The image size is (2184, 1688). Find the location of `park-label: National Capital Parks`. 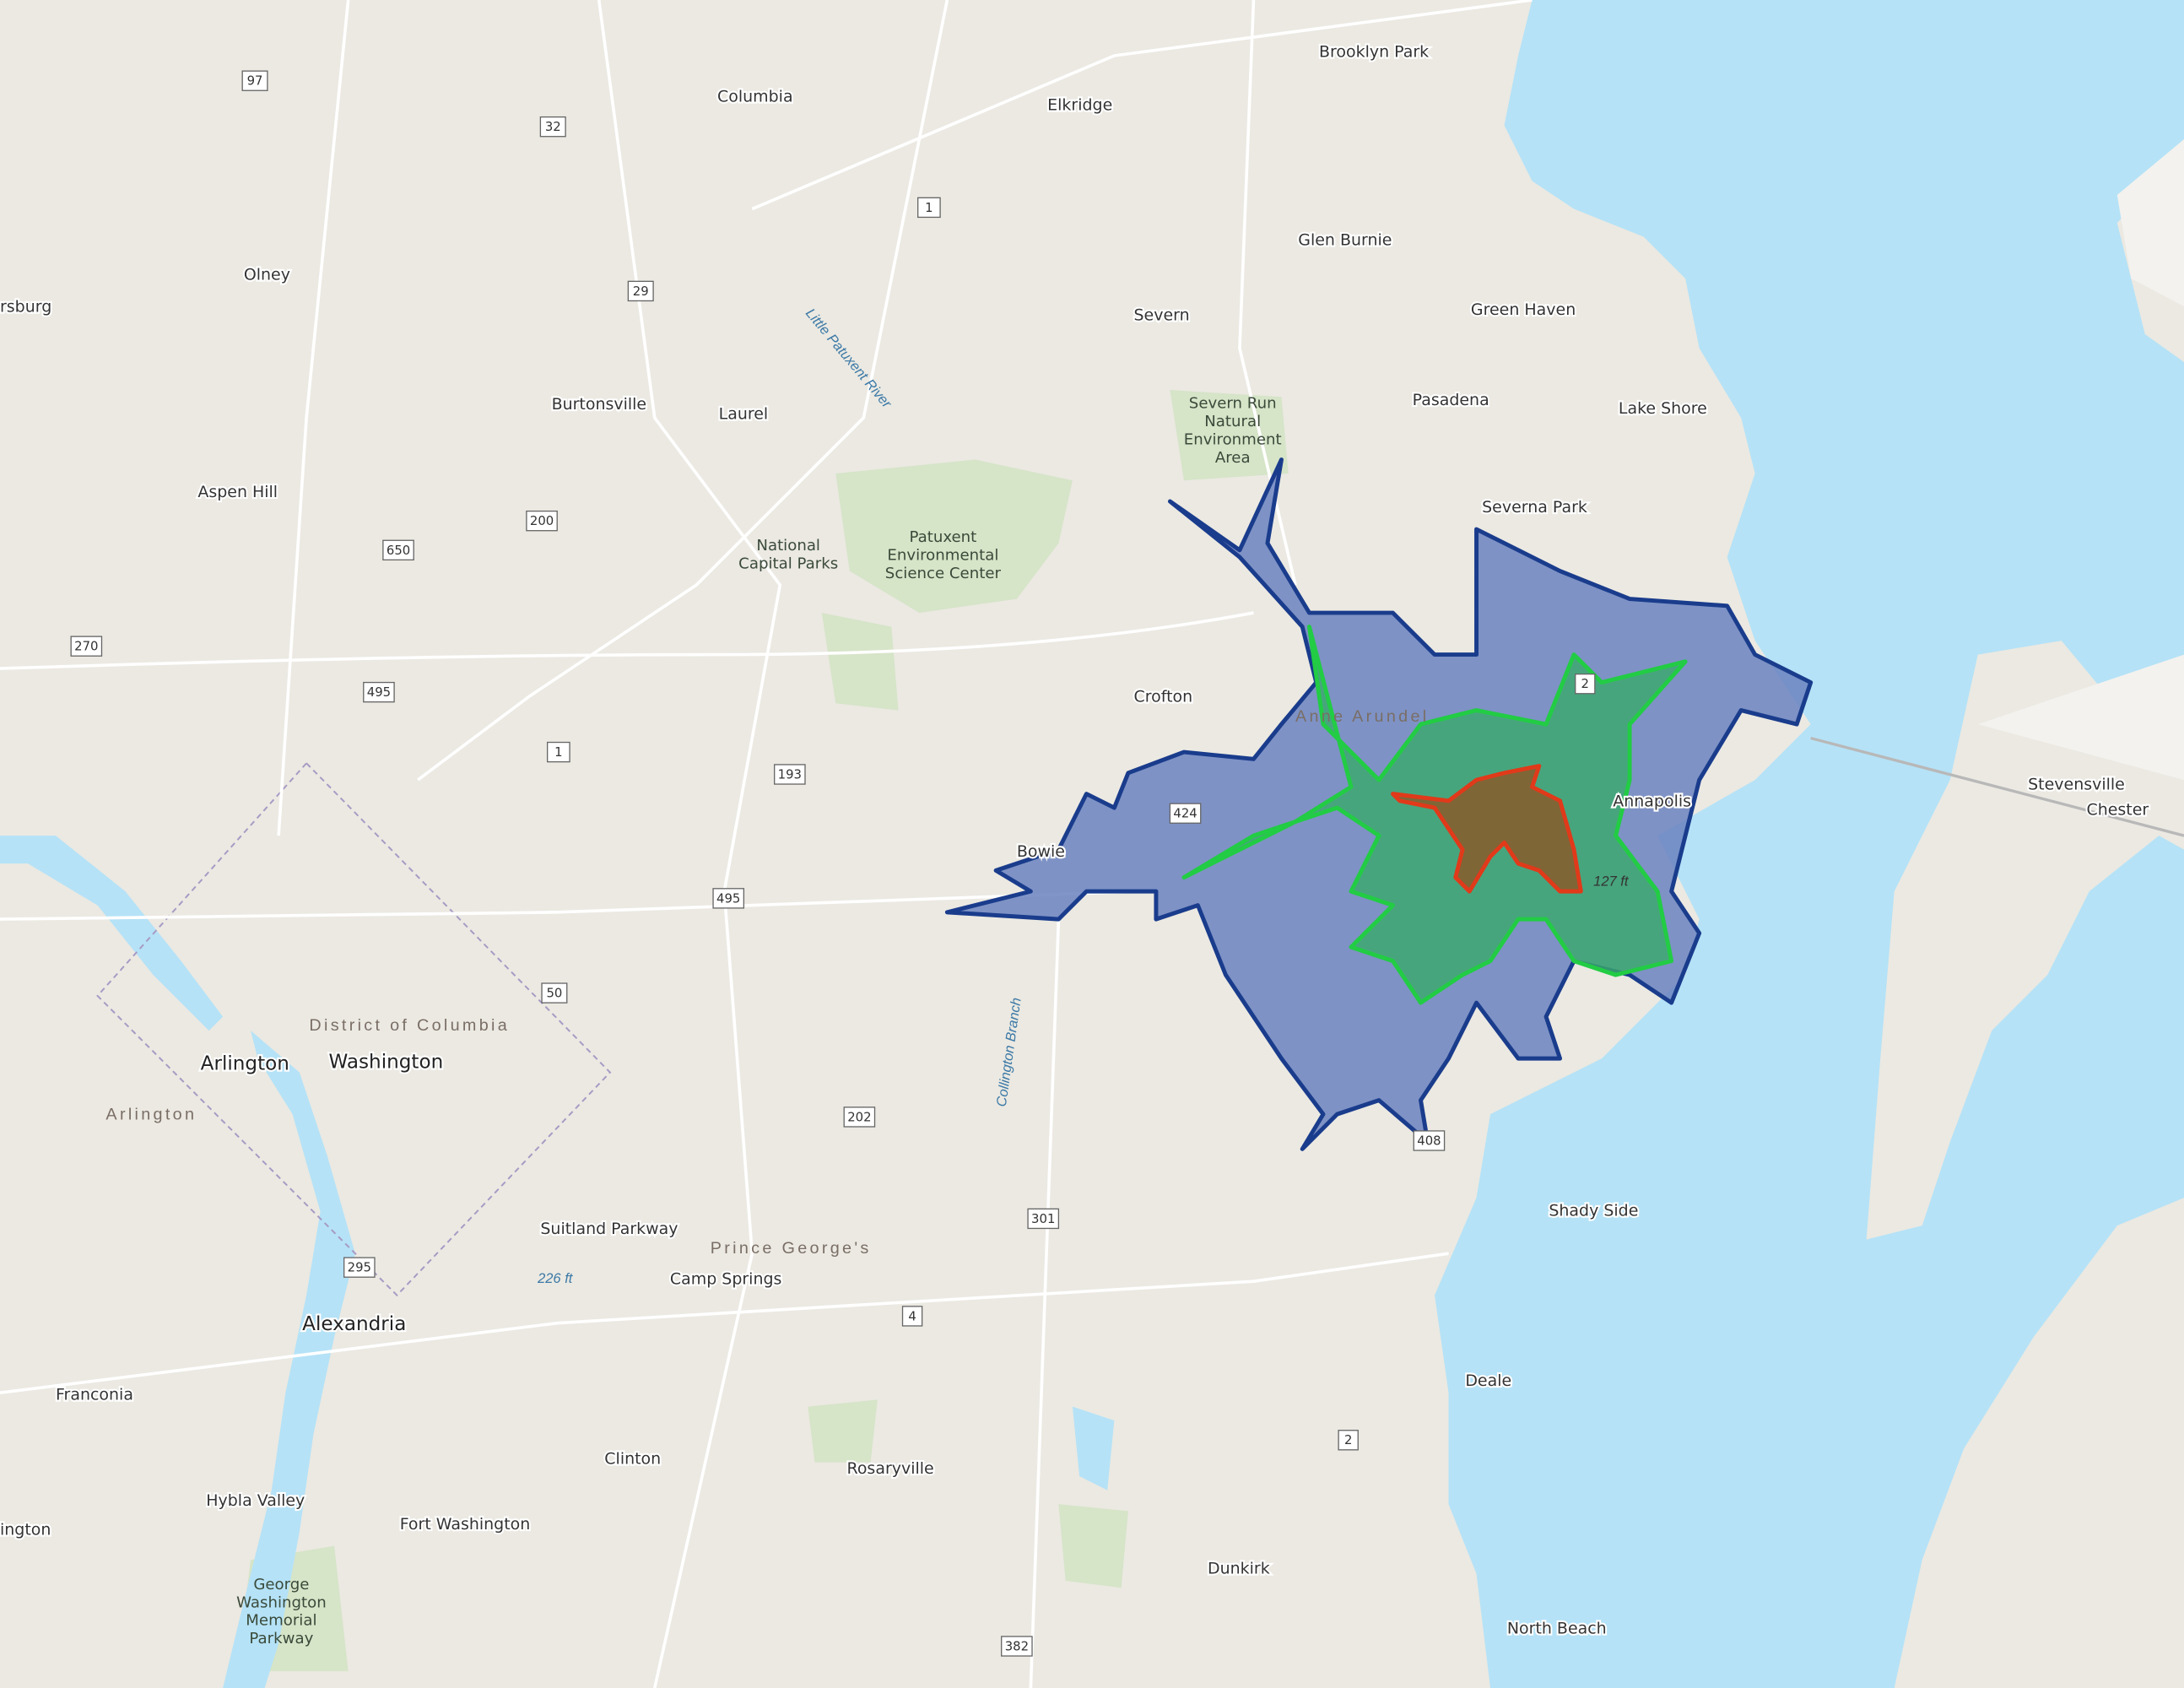

park-label: National Capital Parks is located at coordinates (788, 554).